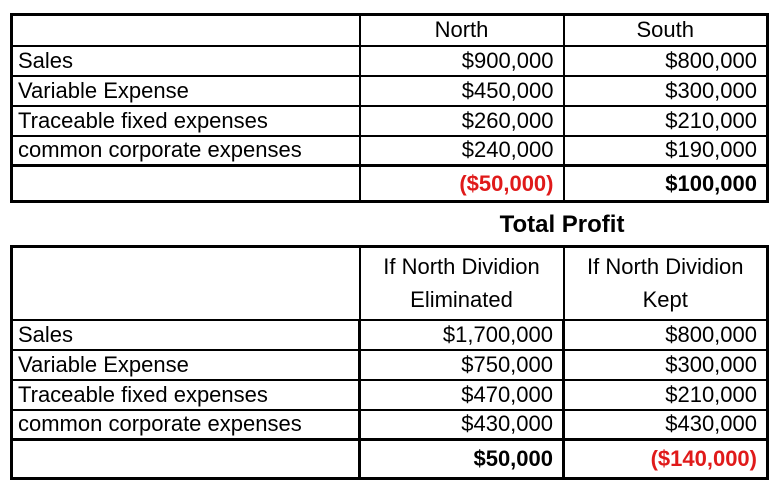  I want to click on total-north-negative: ($50,000), so click(461, 183).